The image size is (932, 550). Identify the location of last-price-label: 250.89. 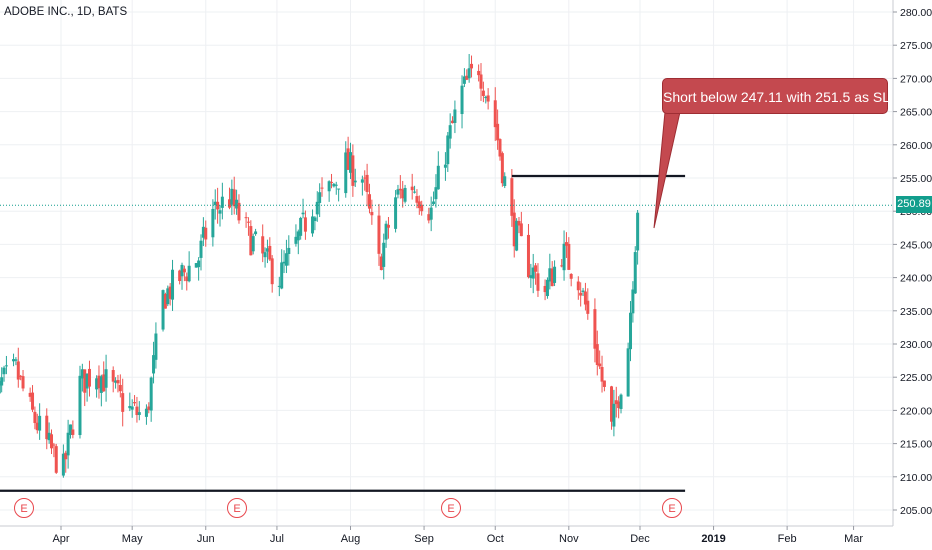
(914, 204).